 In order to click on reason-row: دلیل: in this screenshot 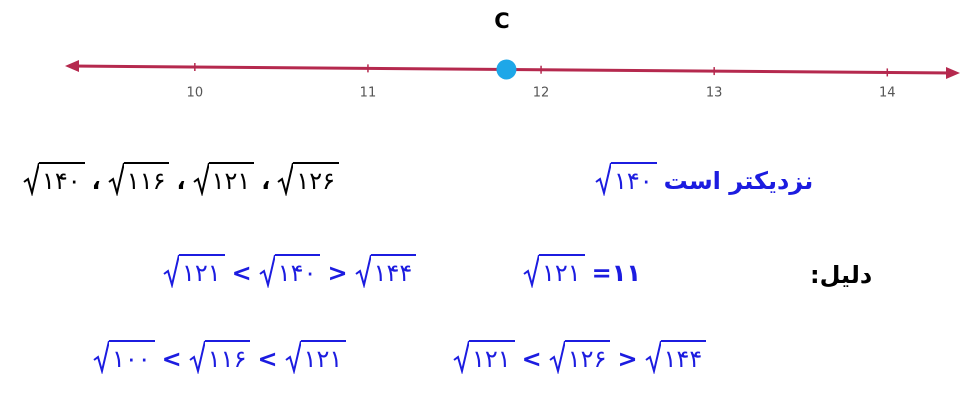, I will do `click(839, 270)`.